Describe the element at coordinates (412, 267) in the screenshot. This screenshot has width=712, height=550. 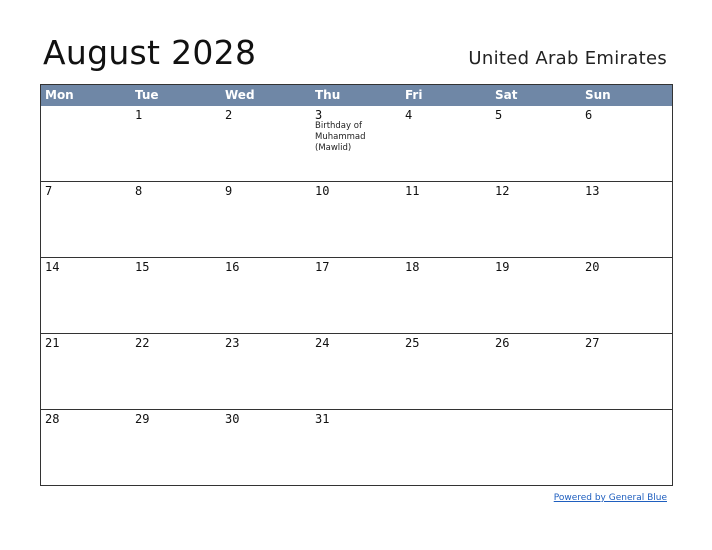
I see `day-number: 18` at that location.